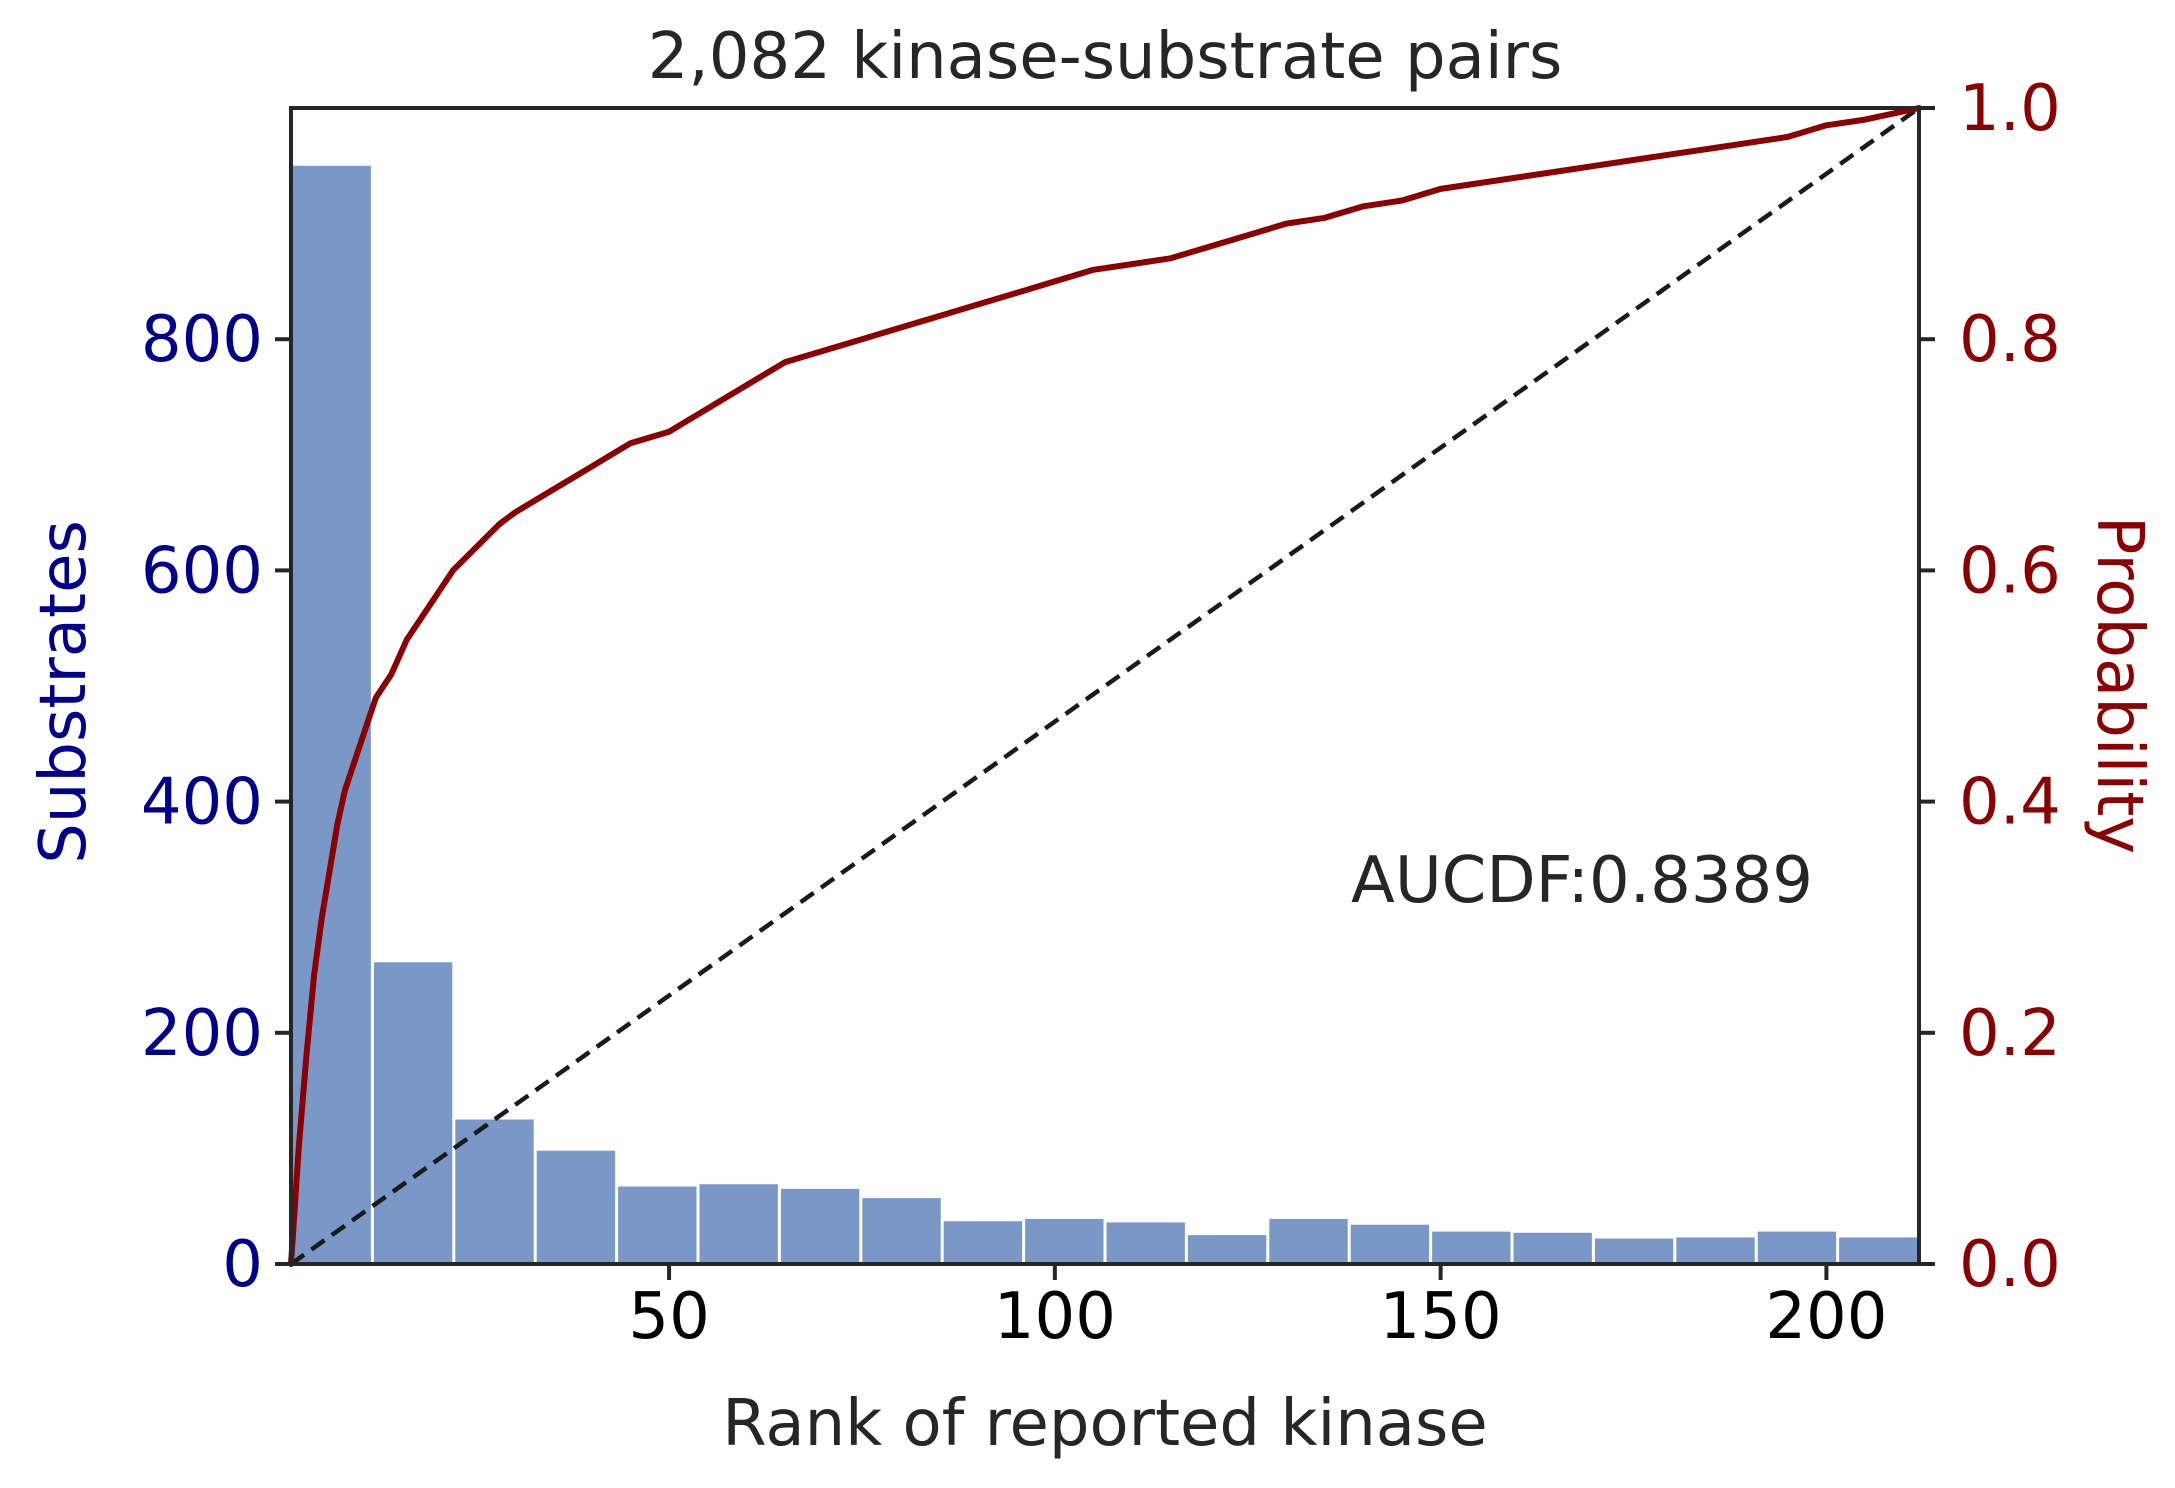 The width and height of the screenshot is (2175, 1488). Describe the element at coordinates (668, 1317) in the screenshot. I see `x-tick-label: 50` at that location.